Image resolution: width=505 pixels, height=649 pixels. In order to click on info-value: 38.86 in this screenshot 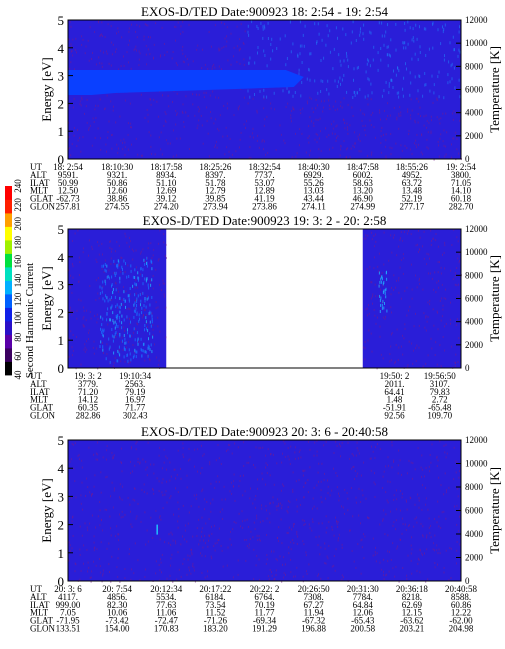, I will do `click(117, 199)`.